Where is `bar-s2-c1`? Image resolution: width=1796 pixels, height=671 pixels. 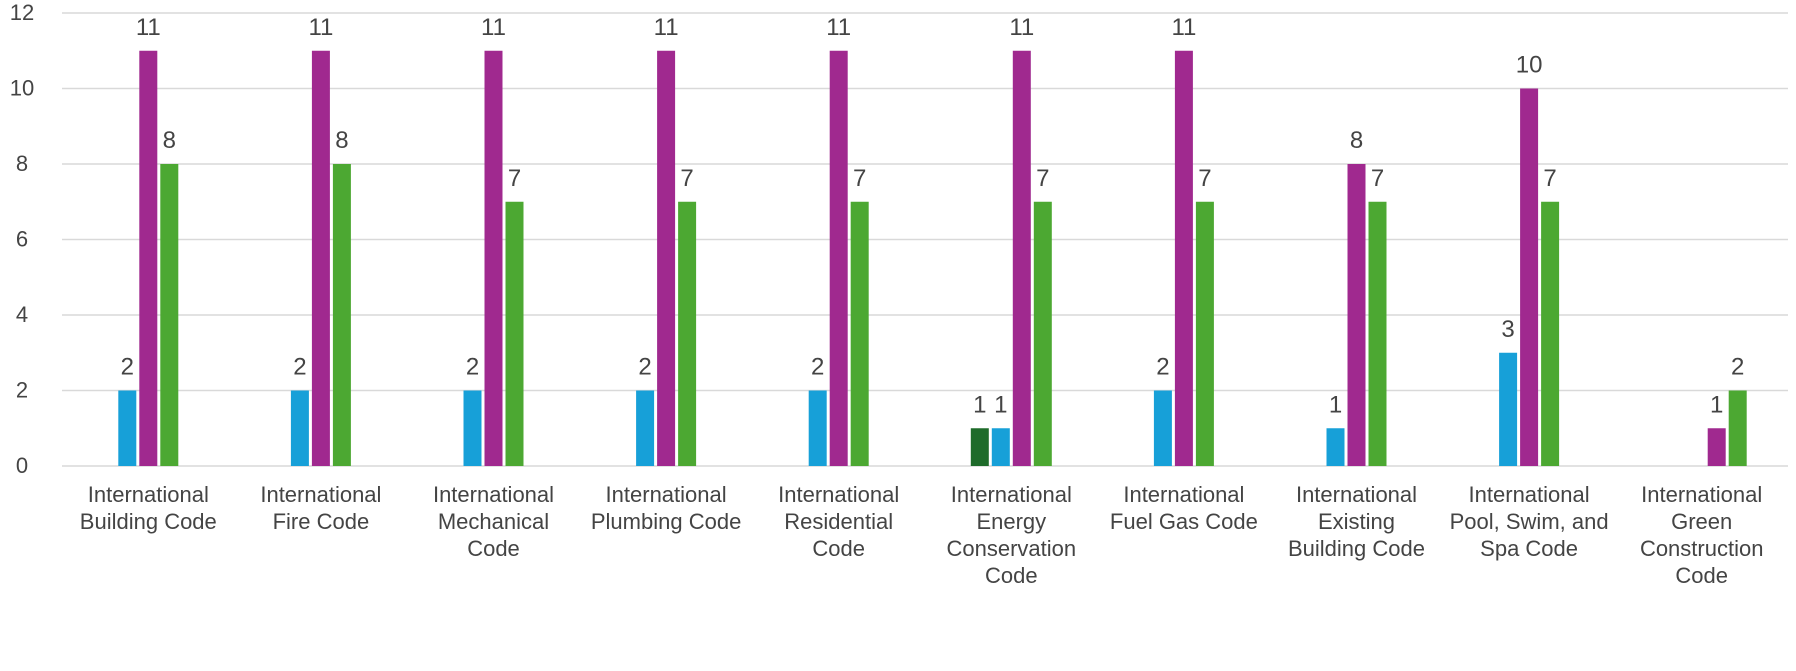 bar-s2-c1 is located at coordinates (320, 258).